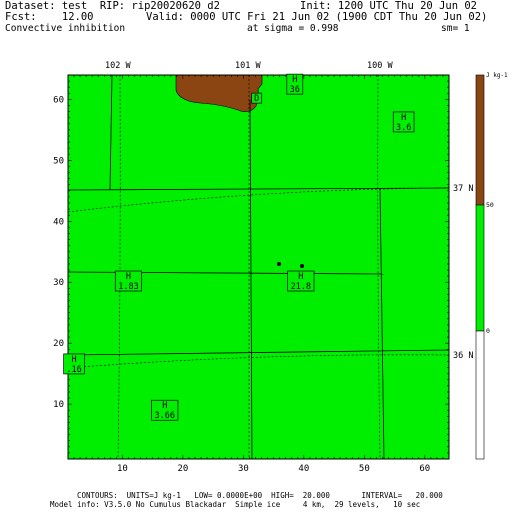  What do you see at coordinates (122, 469) in the screenshot?
I see `x-tick-label: 10` at bounding box center [122, 469].